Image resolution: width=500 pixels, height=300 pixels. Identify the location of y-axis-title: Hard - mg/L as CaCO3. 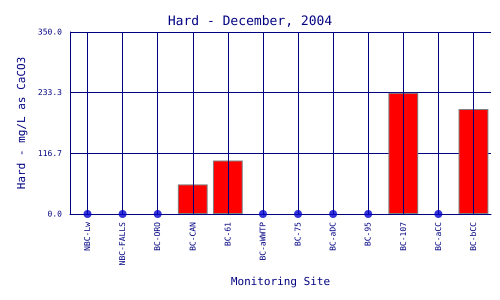
(21, 123).